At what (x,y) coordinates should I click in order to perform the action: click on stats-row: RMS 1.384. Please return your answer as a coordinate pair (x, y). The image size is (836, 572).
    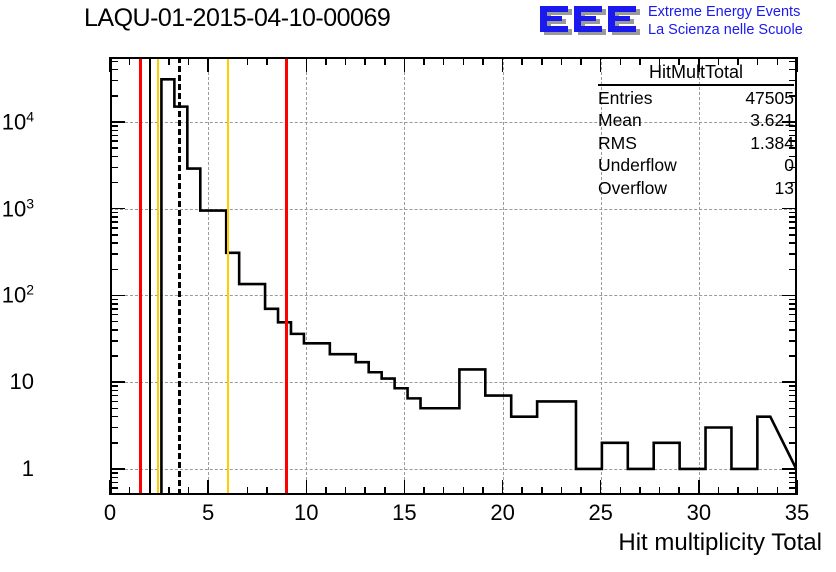
    Looking at the image, I should click on (696, 142).